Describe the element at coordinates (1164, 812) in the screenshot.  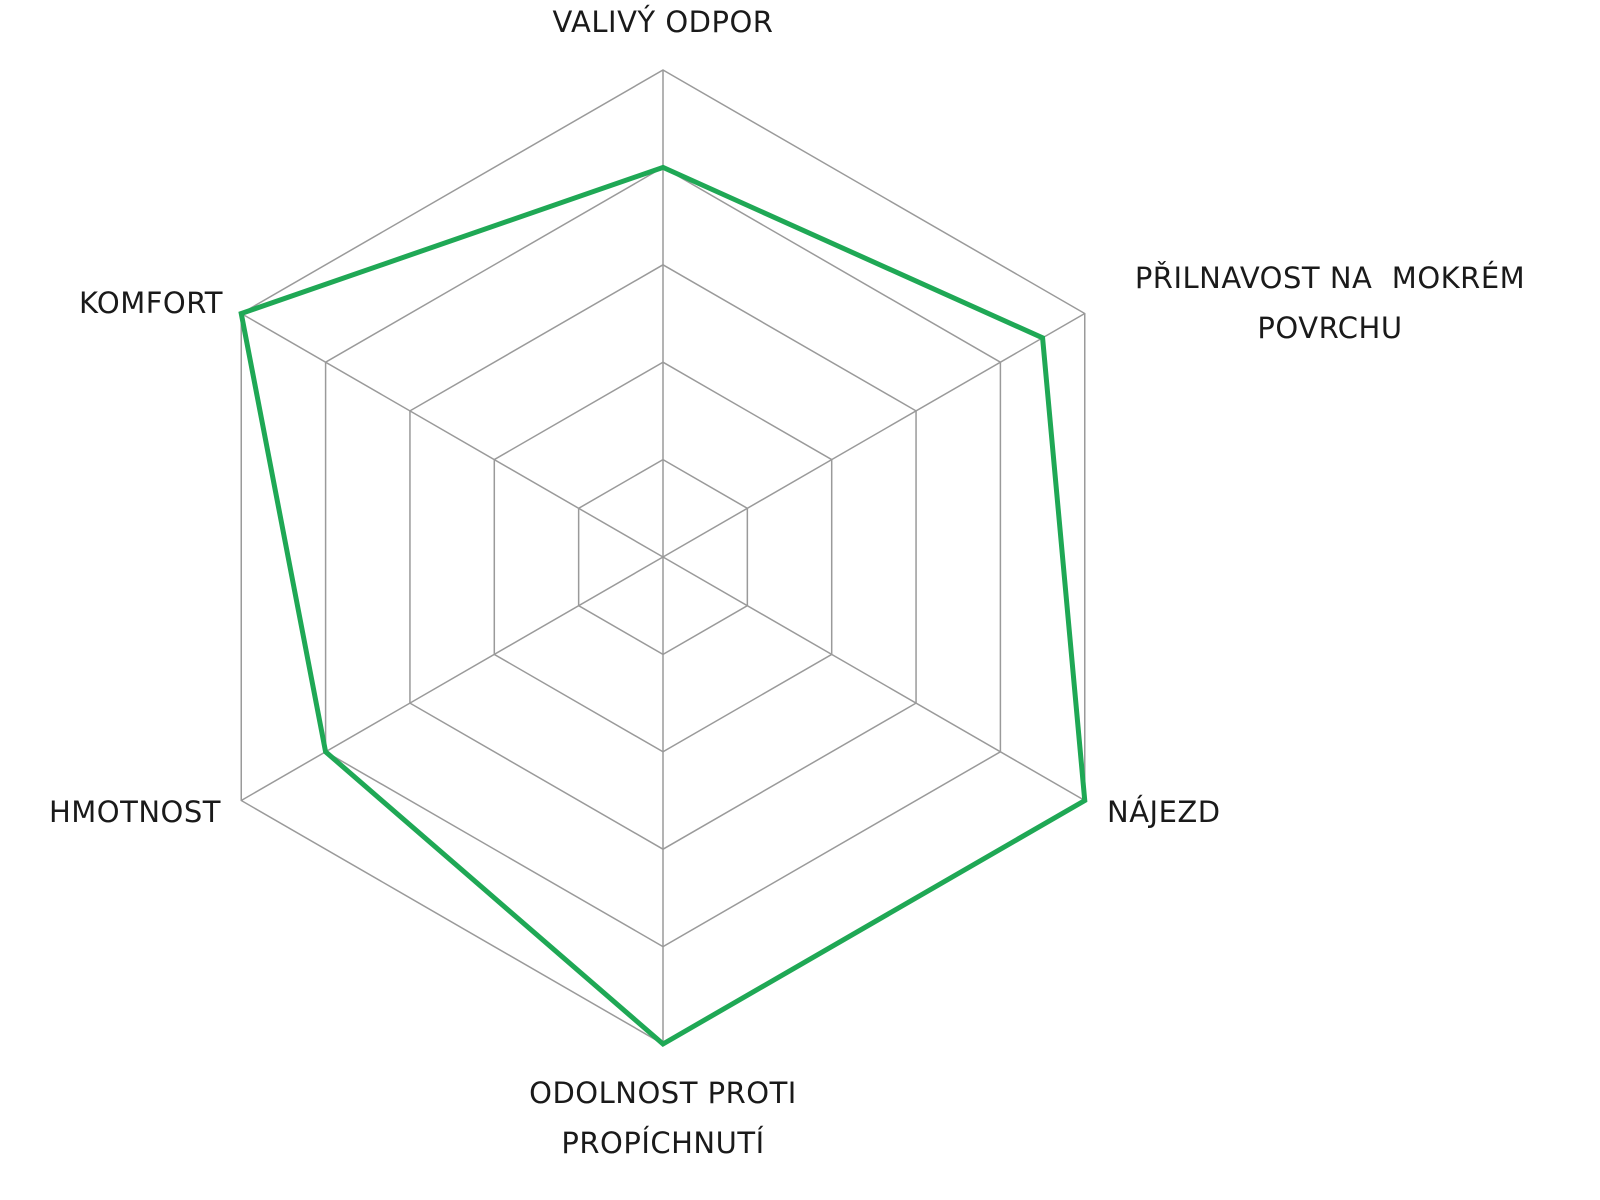
I see `axis-label: NÁJEZD` at that location.